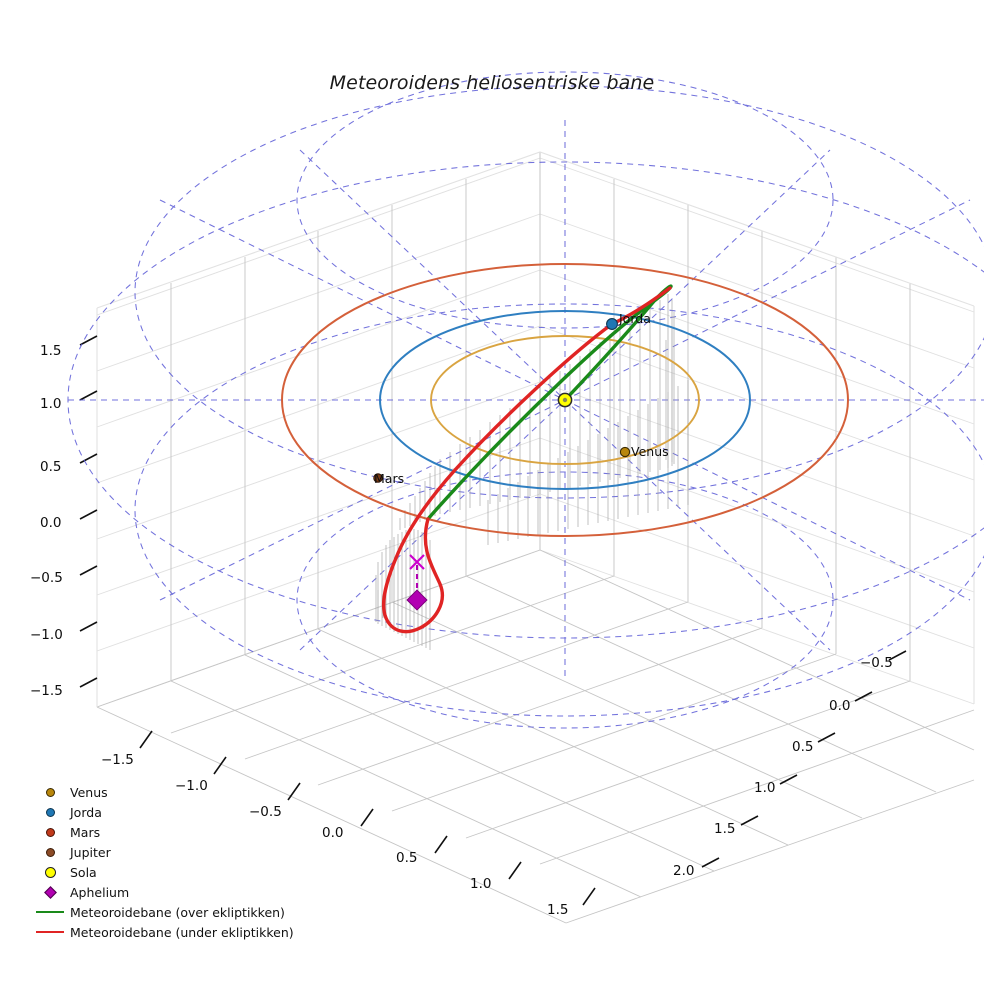  Describe the element at coordinates (803, 747) in the screenshot. I see `y-tick: 0.5` at that location.